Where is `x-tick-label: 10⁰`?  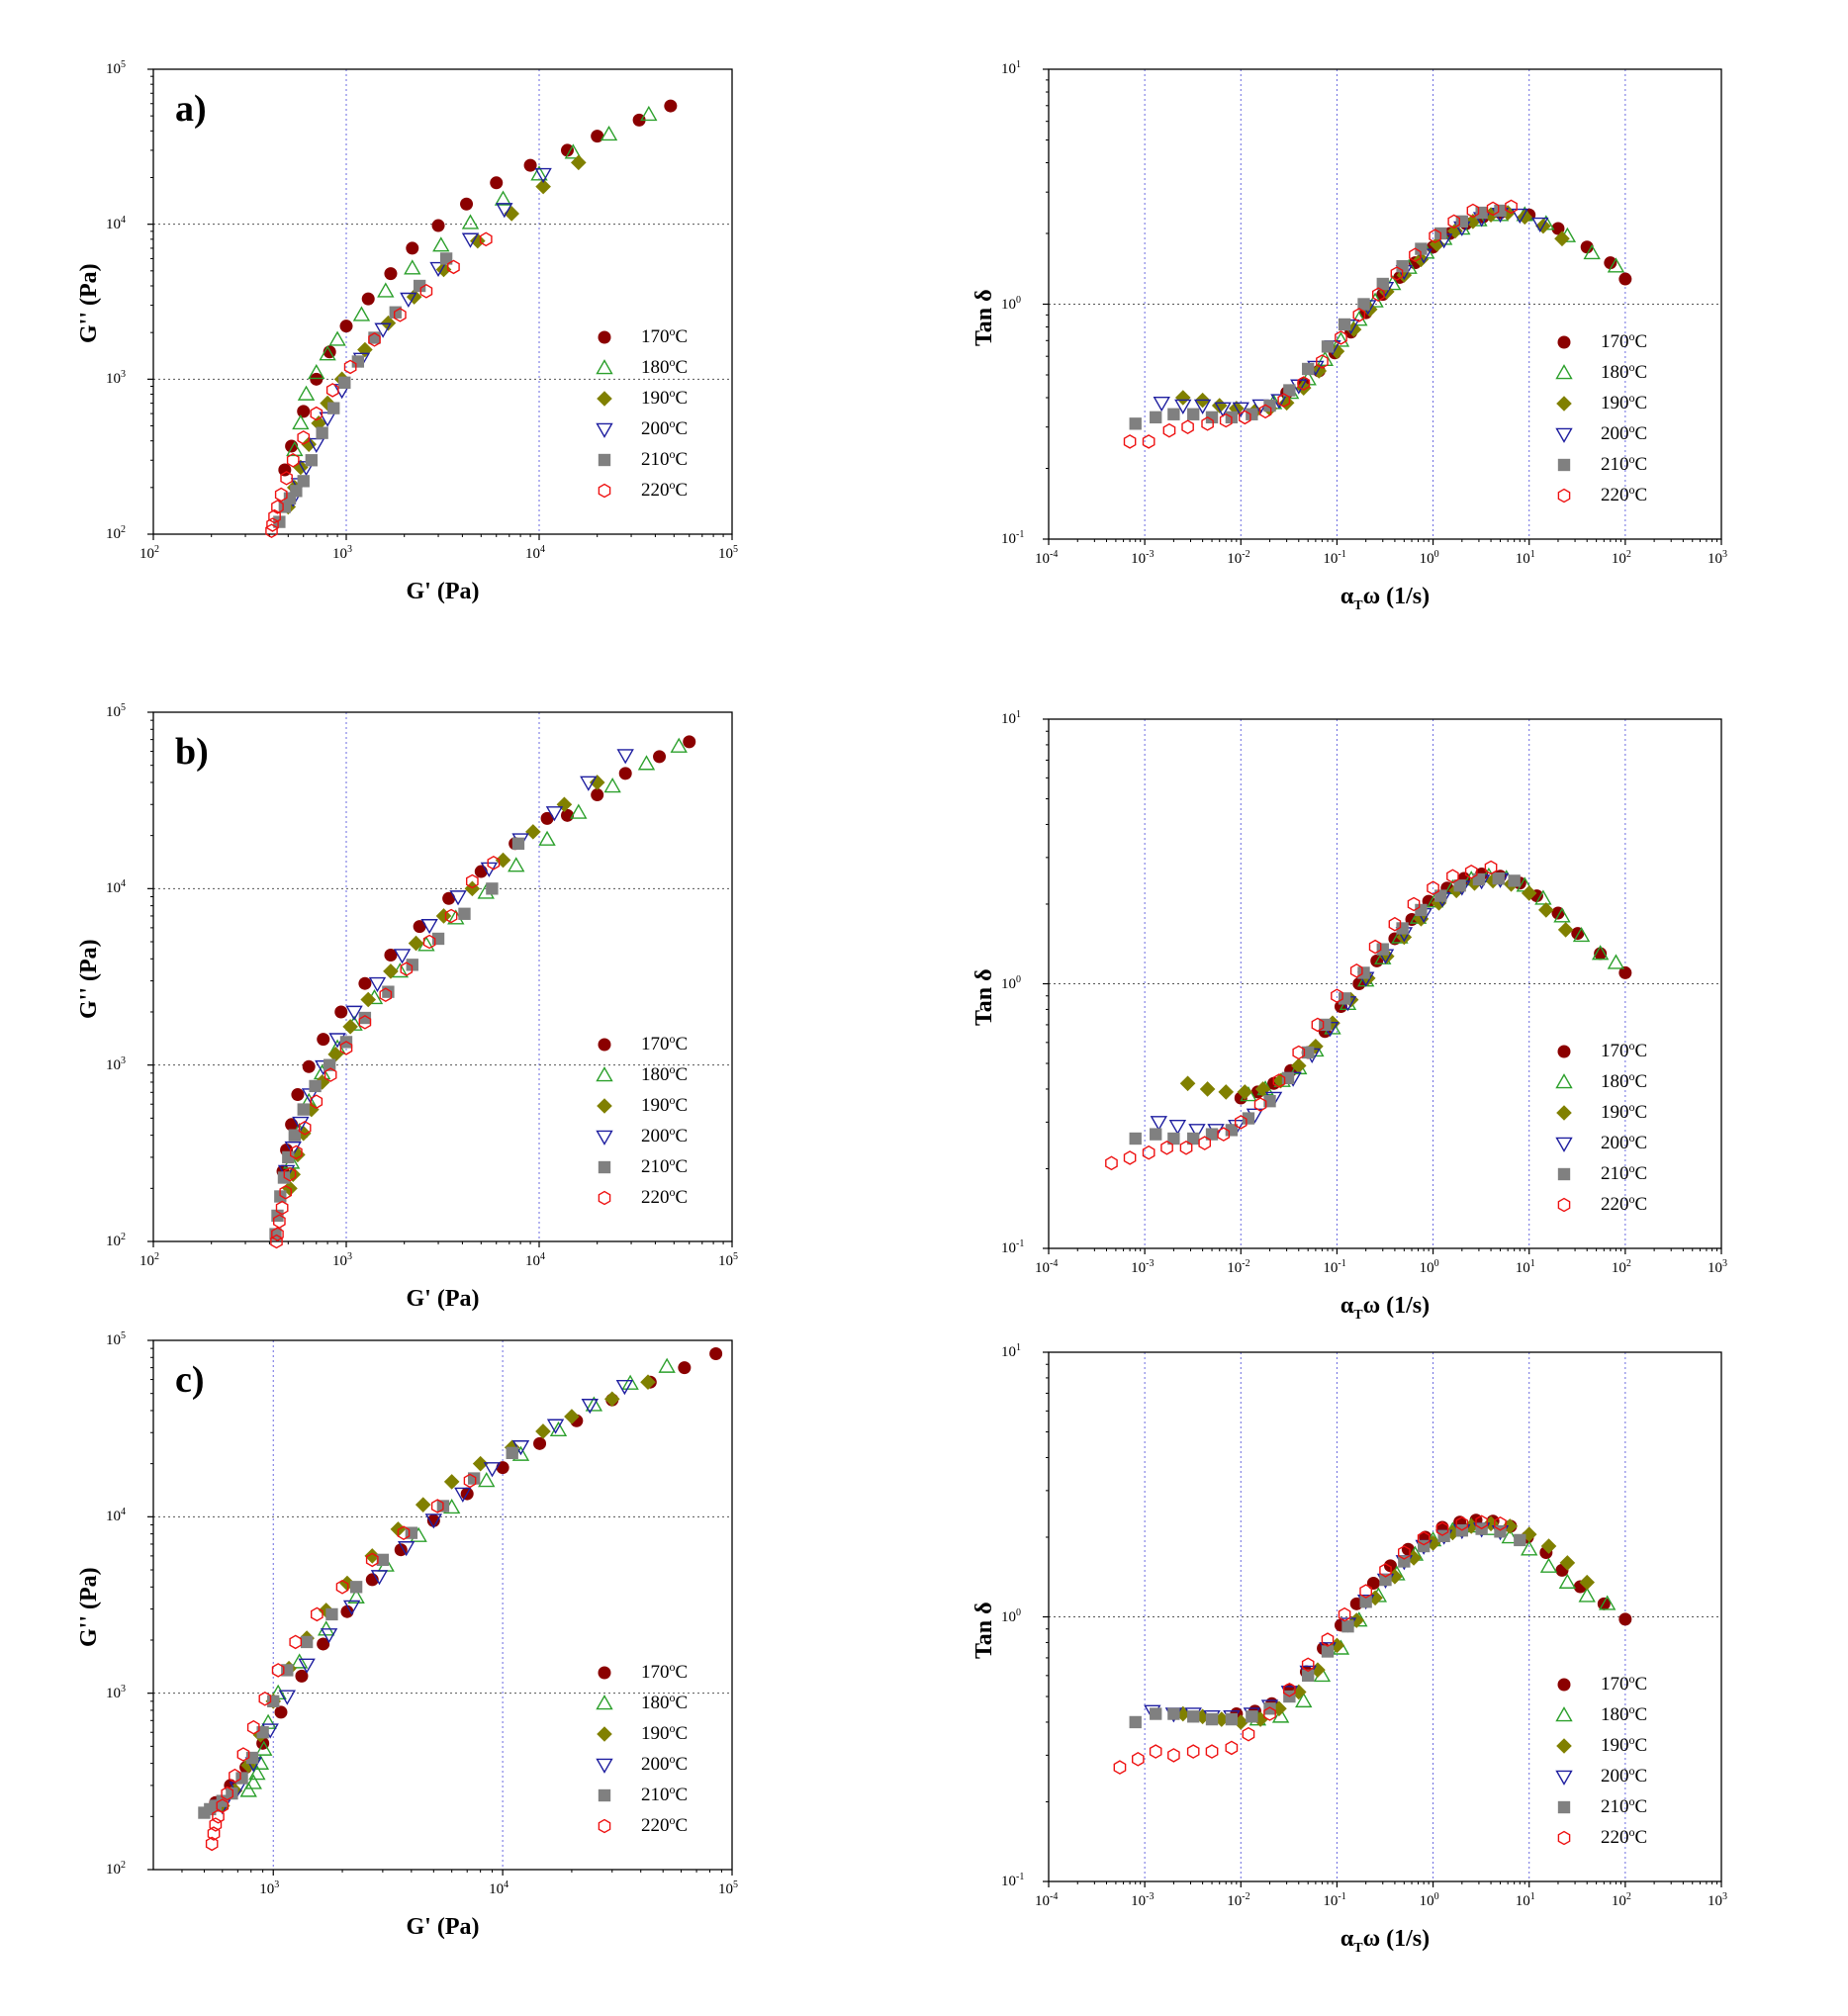 x-tick-label: 10⁰ is located at coordinates (1429, 558).